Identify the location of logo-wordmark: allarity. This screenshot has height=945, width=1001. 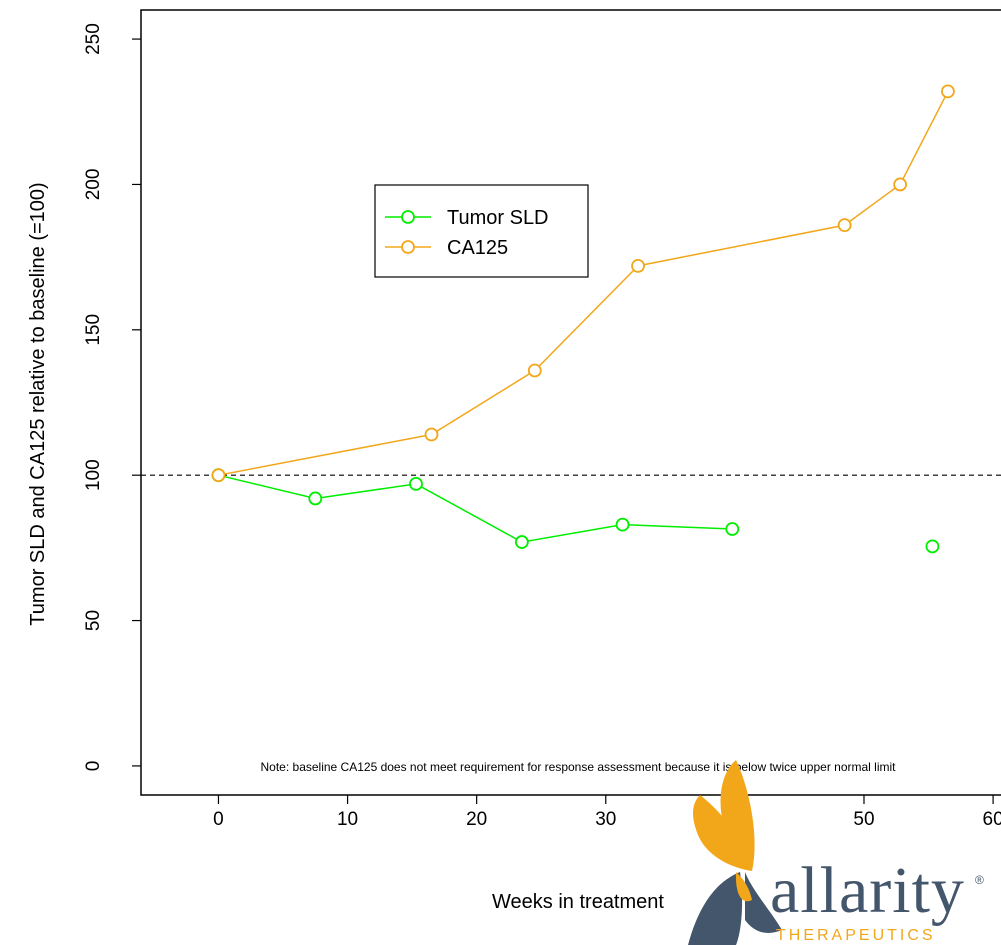
(867, 890).